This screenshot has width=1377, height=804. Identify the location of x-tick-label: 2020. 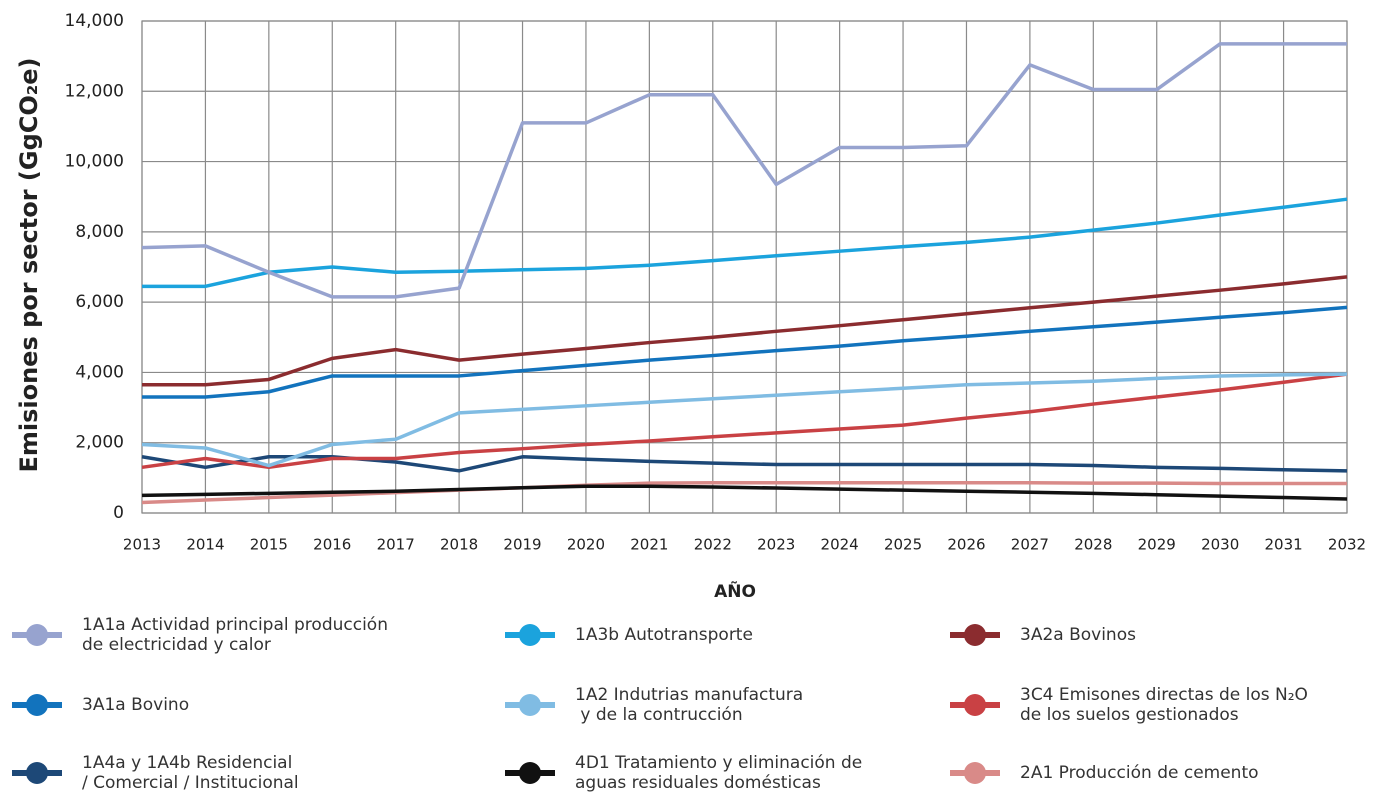
(586, 545).